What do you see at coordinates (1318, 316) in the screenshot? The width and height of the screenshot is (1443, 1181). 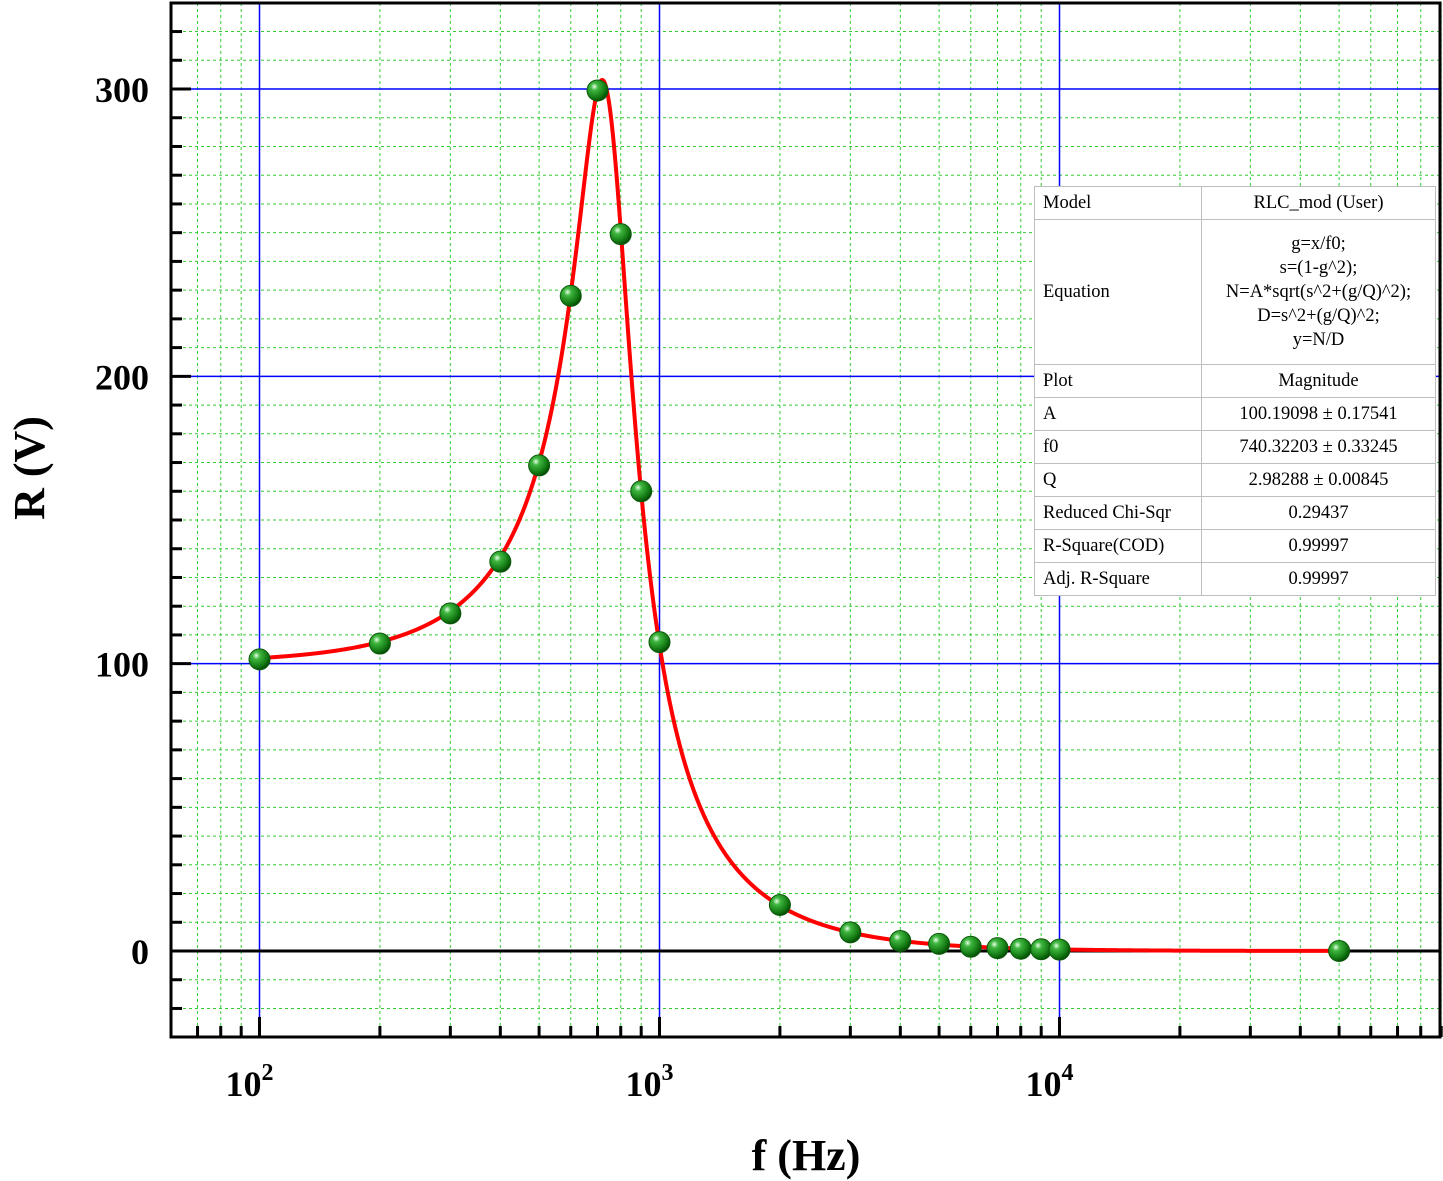 I see `equation-line: D=s^2+(g/Q)^2;` at bounding box center [1318, 316].